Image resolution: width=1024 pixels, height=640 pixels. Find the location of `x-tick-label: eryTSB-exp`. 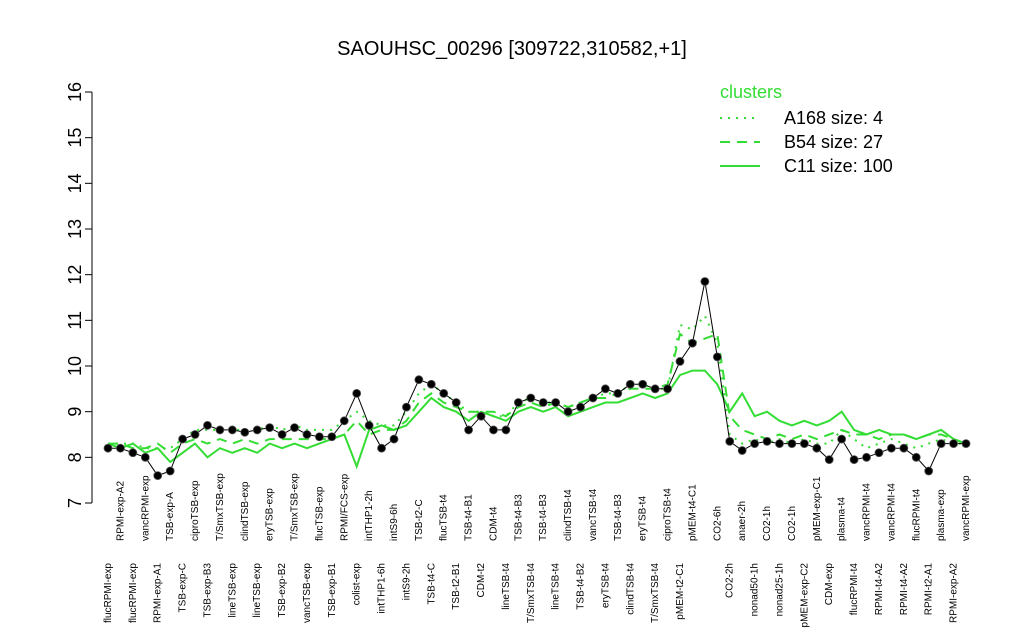

x-tick-label: eryTSB-exp is located at coordinates (270, 514).